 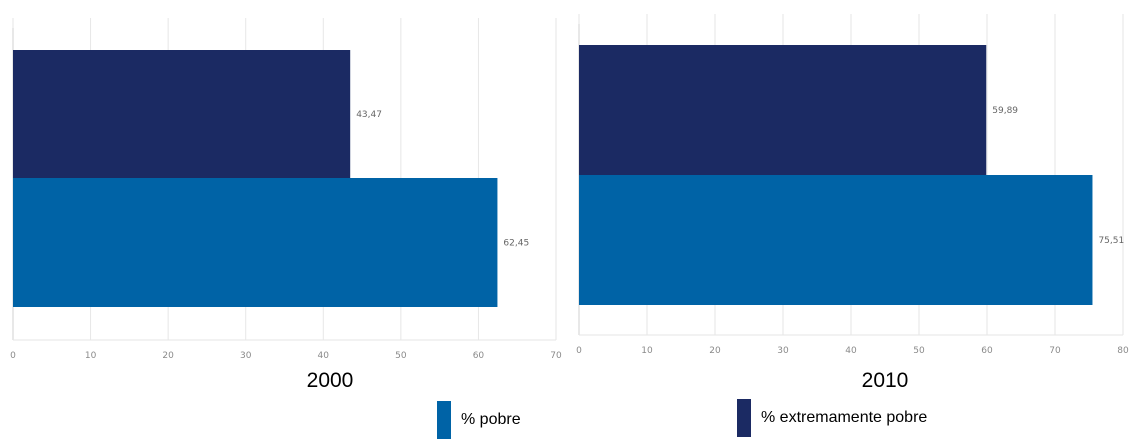 What do you see at coordinates (1123, 351) in the screenshot?
I see `tick-label-x: 80` at bounding box center [1123, 351].